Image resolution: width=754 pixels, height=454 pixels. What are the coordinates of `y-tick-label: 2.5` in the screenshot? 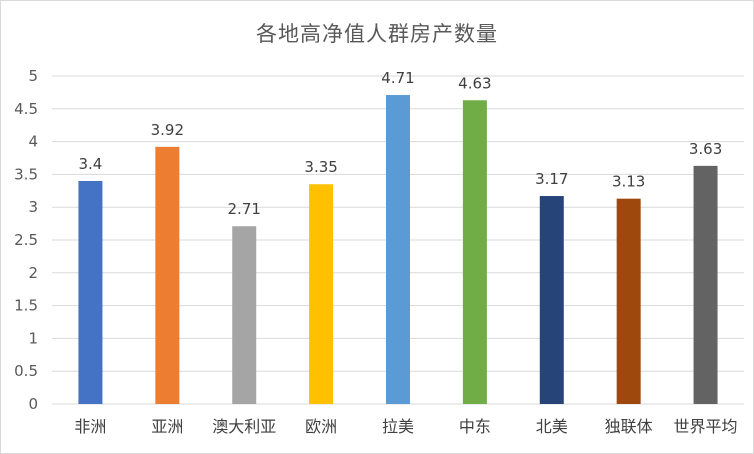 It's located at (26, 240).